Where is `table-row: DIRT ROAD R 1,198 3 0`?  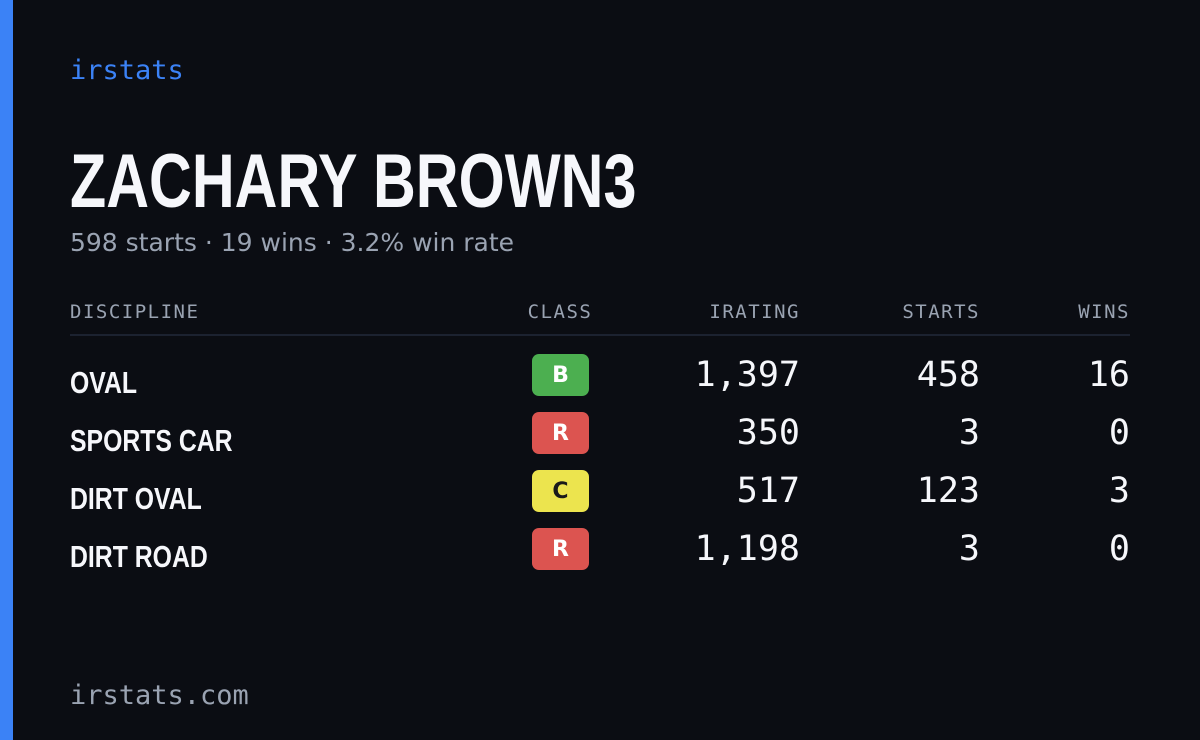 table-row: DIRT ROAD R 1,198 3 0 is located at coordinates (600, 555).